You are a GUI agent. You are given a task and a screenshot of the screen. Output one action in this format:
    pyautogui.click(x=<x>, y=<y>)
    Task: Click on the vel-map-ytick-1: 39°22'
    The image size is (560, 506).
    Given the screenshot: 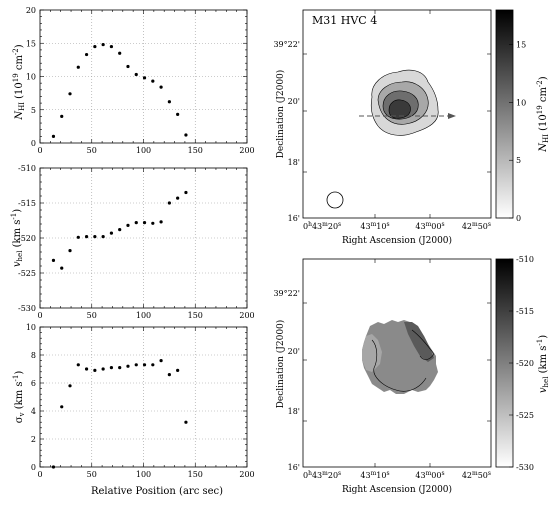 What is the action you would take?
    pyautogui.click(x=286, y=293)
    